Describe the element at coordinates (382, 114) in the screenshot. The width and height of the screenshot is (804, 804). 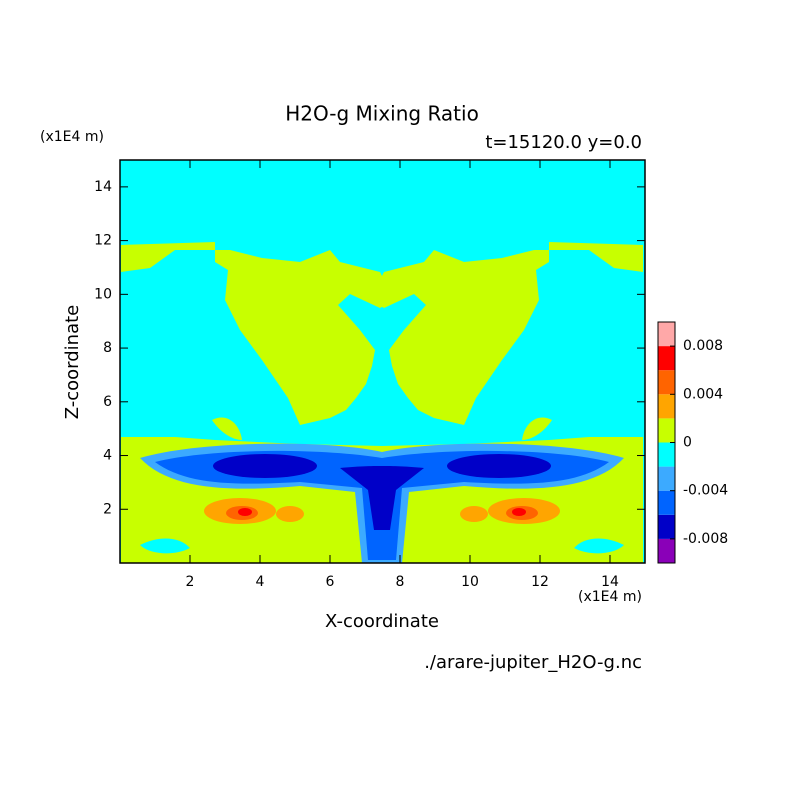
I see `chart-title: H2O-g Mixing Ratio` at that location.